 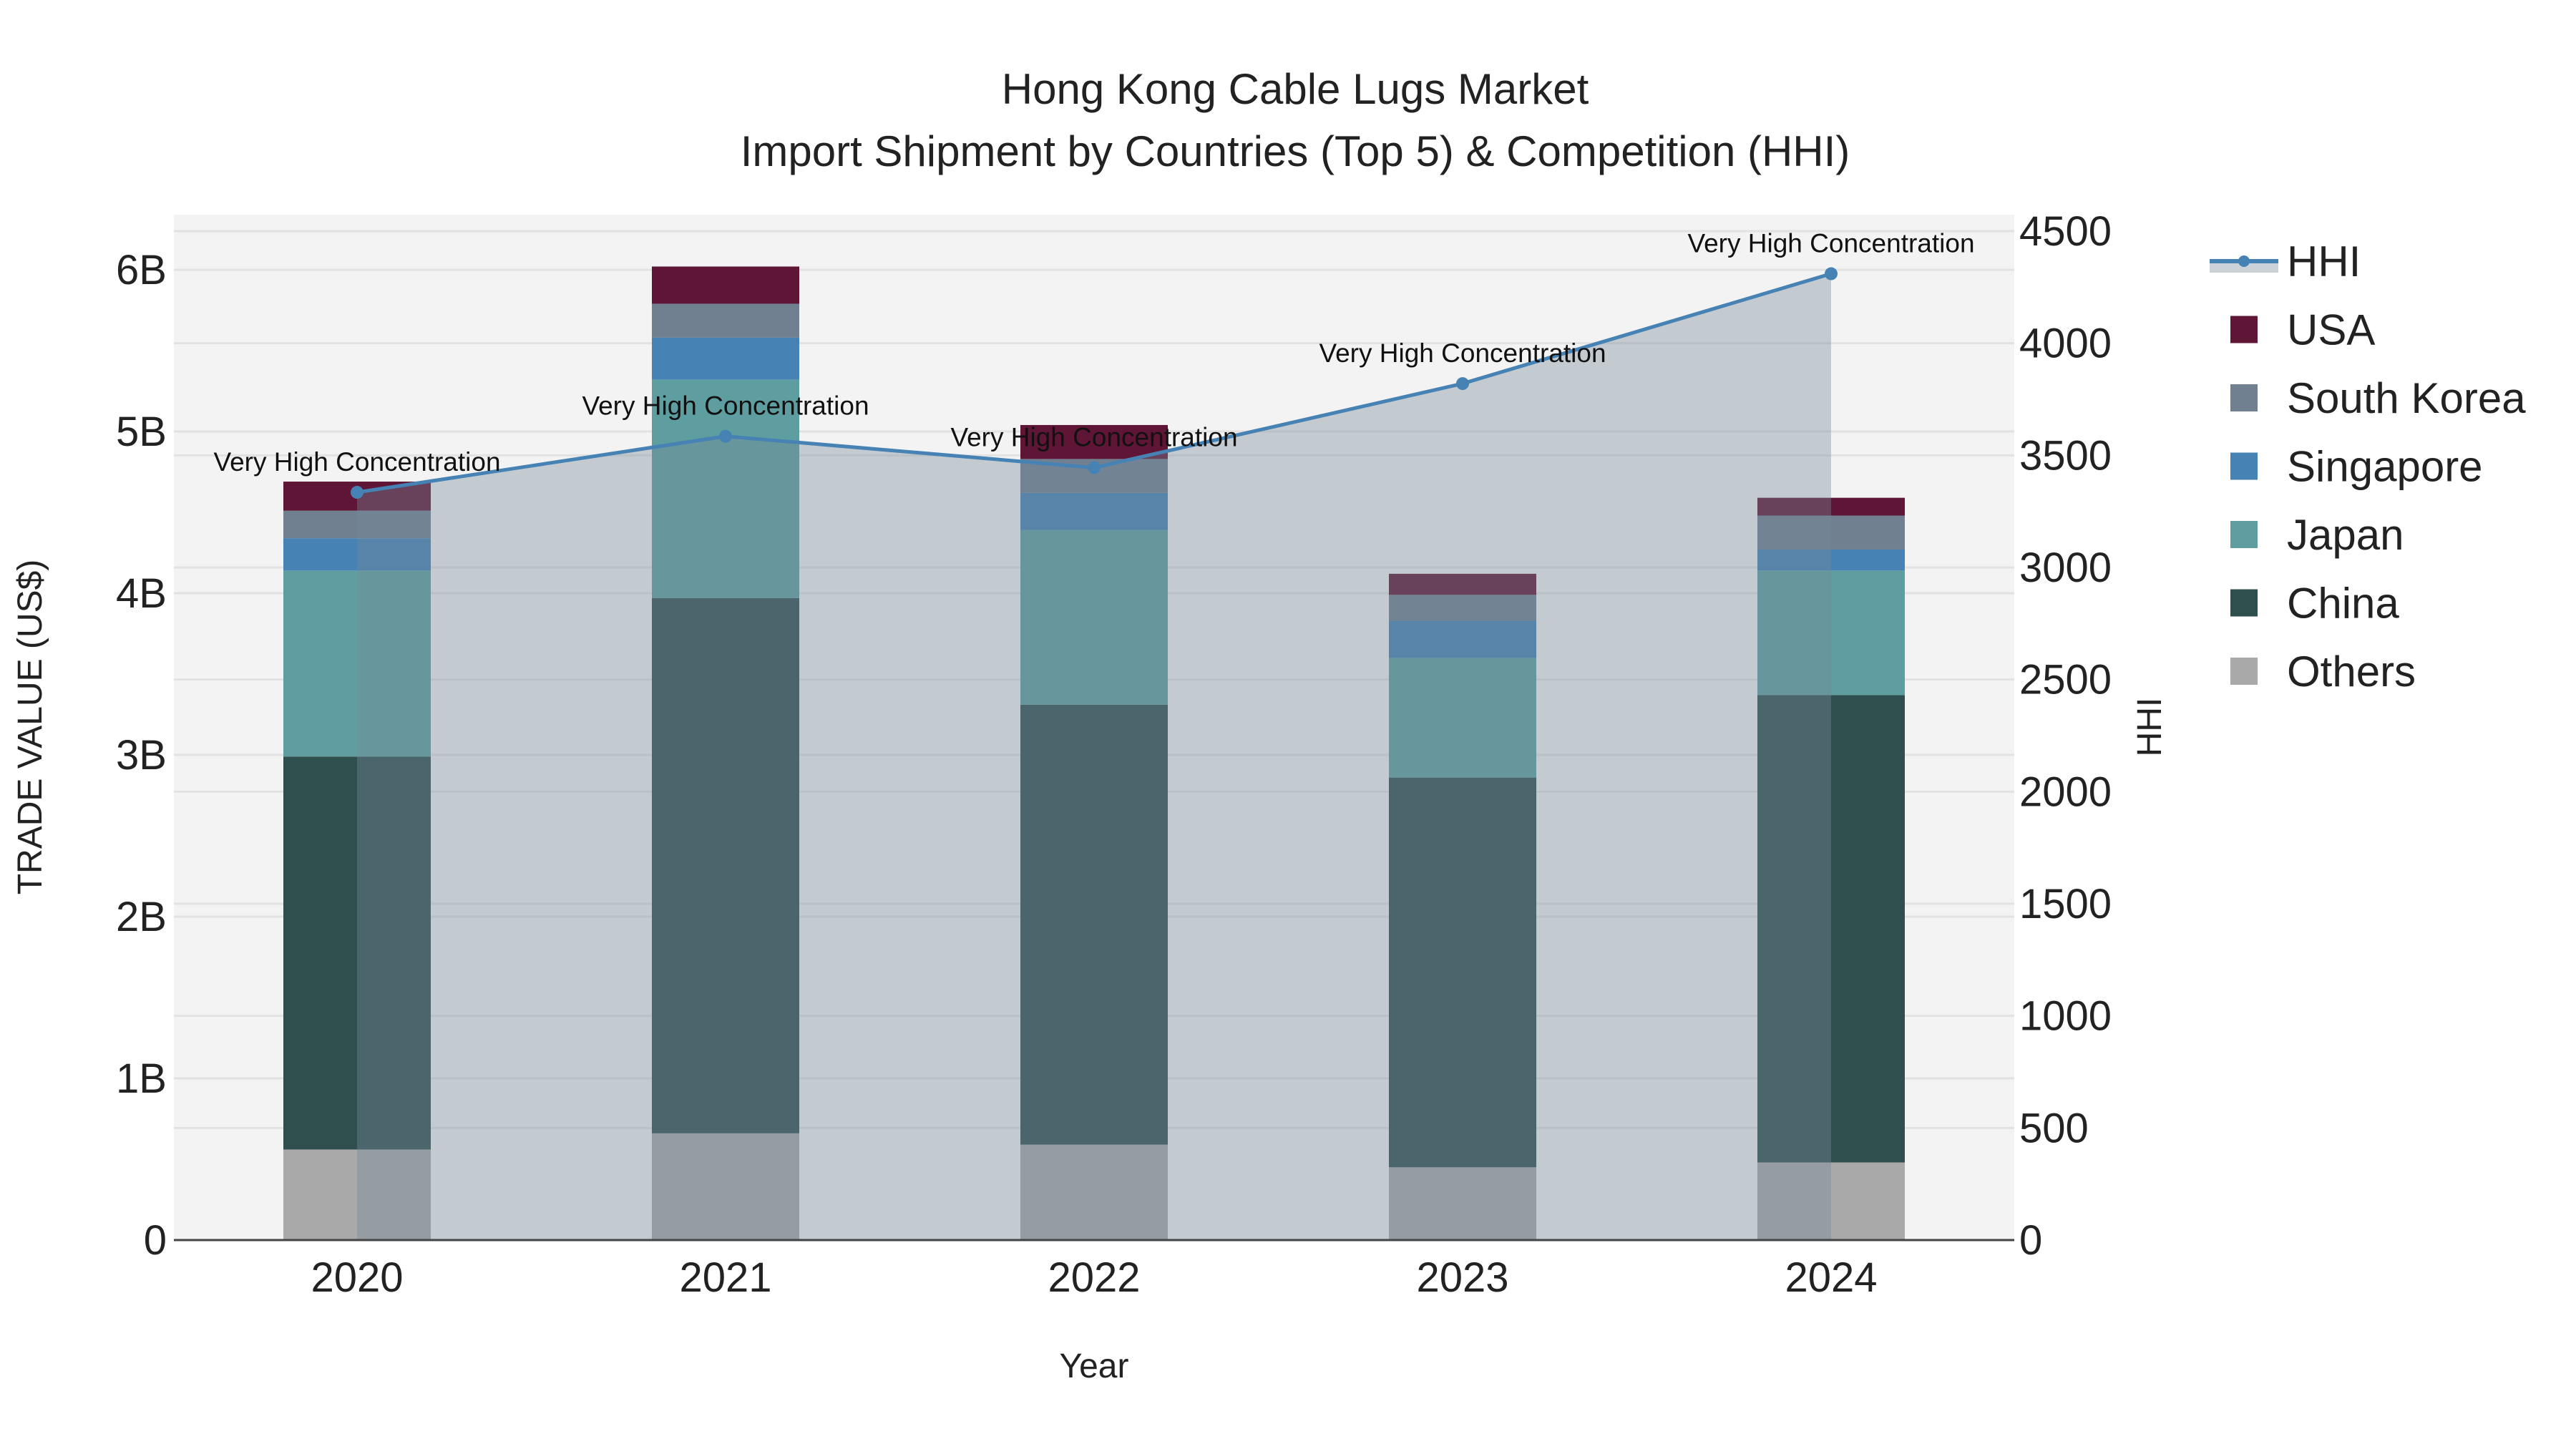 I want to click on y2-axis-title: HHI, so click(x=2150, y=727).